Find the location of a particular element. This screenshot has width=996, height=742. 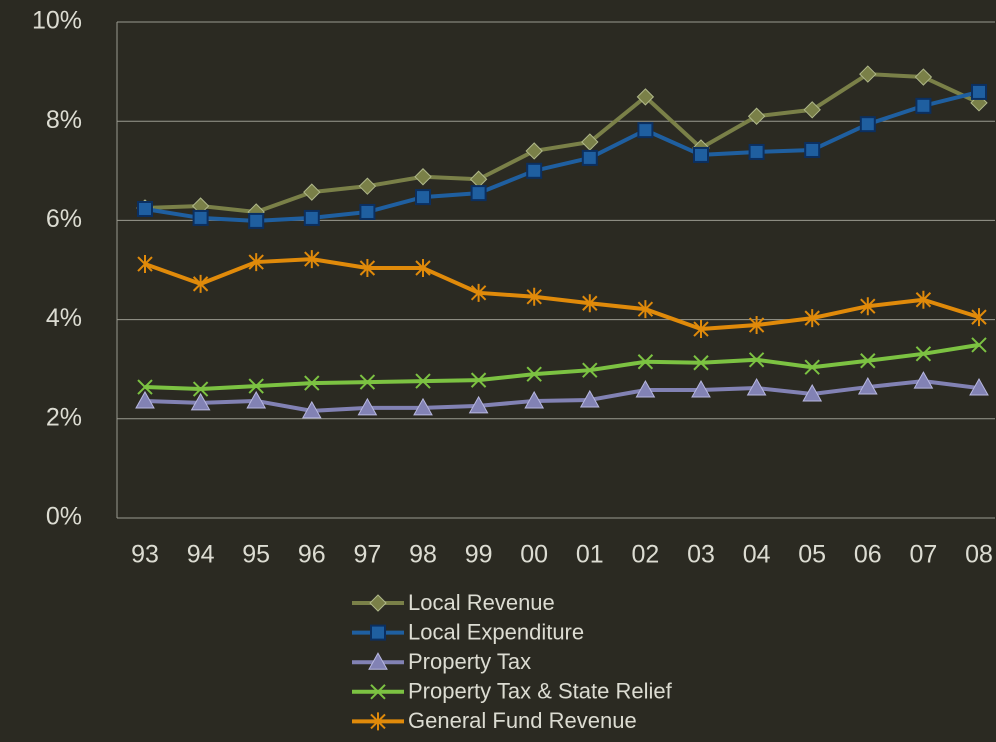

x-tick-label: 07 is located at coordinates (923, 555).